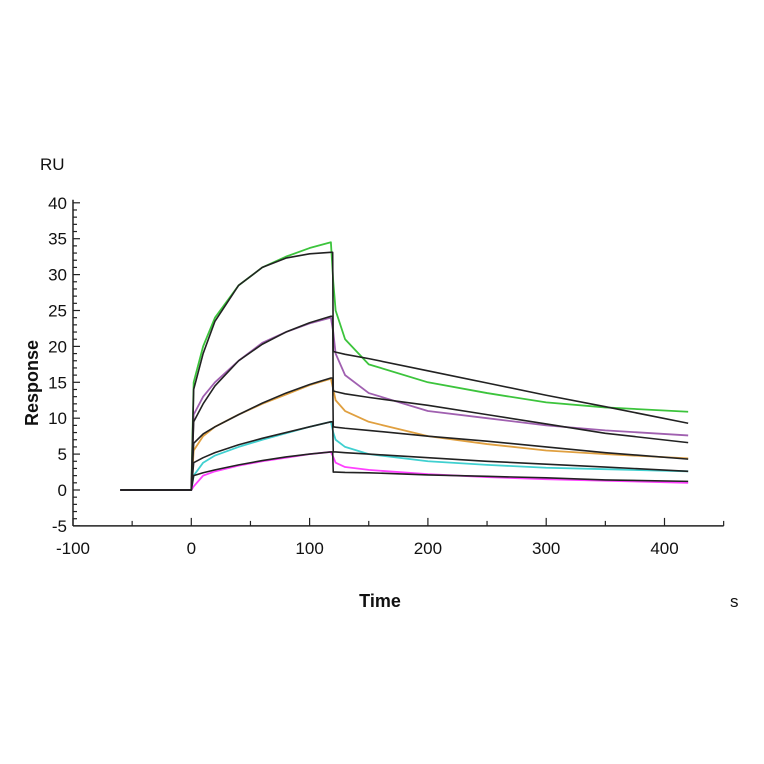  Describe the element at coordinates (59, 526) in the screenshot. I see `y-tick-label: -5` at that location.